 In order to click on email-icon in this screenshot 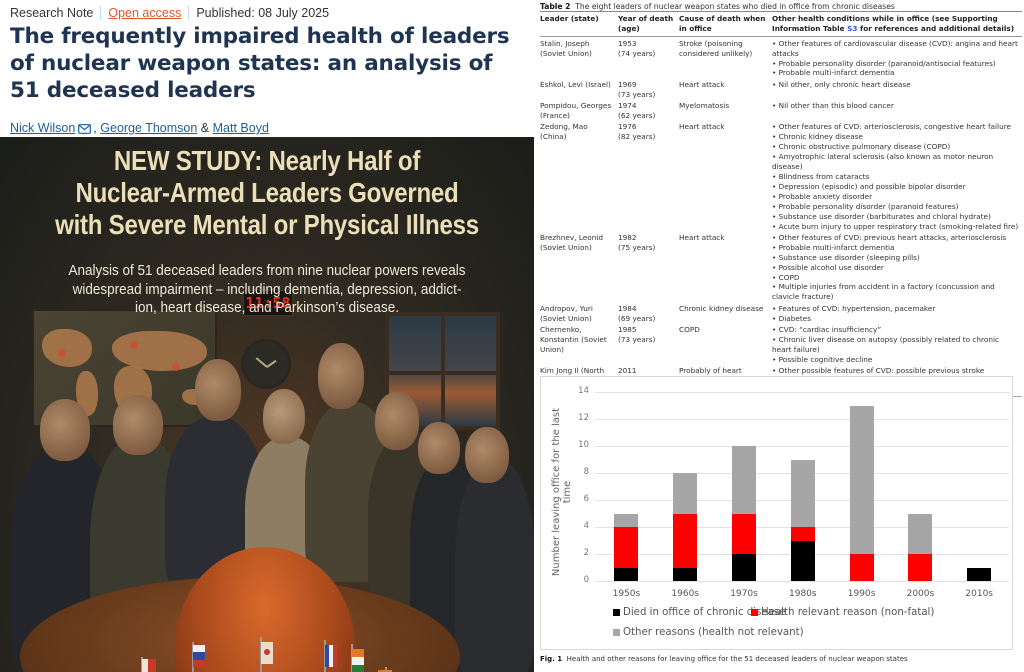, I will do `click(85, 128)`.